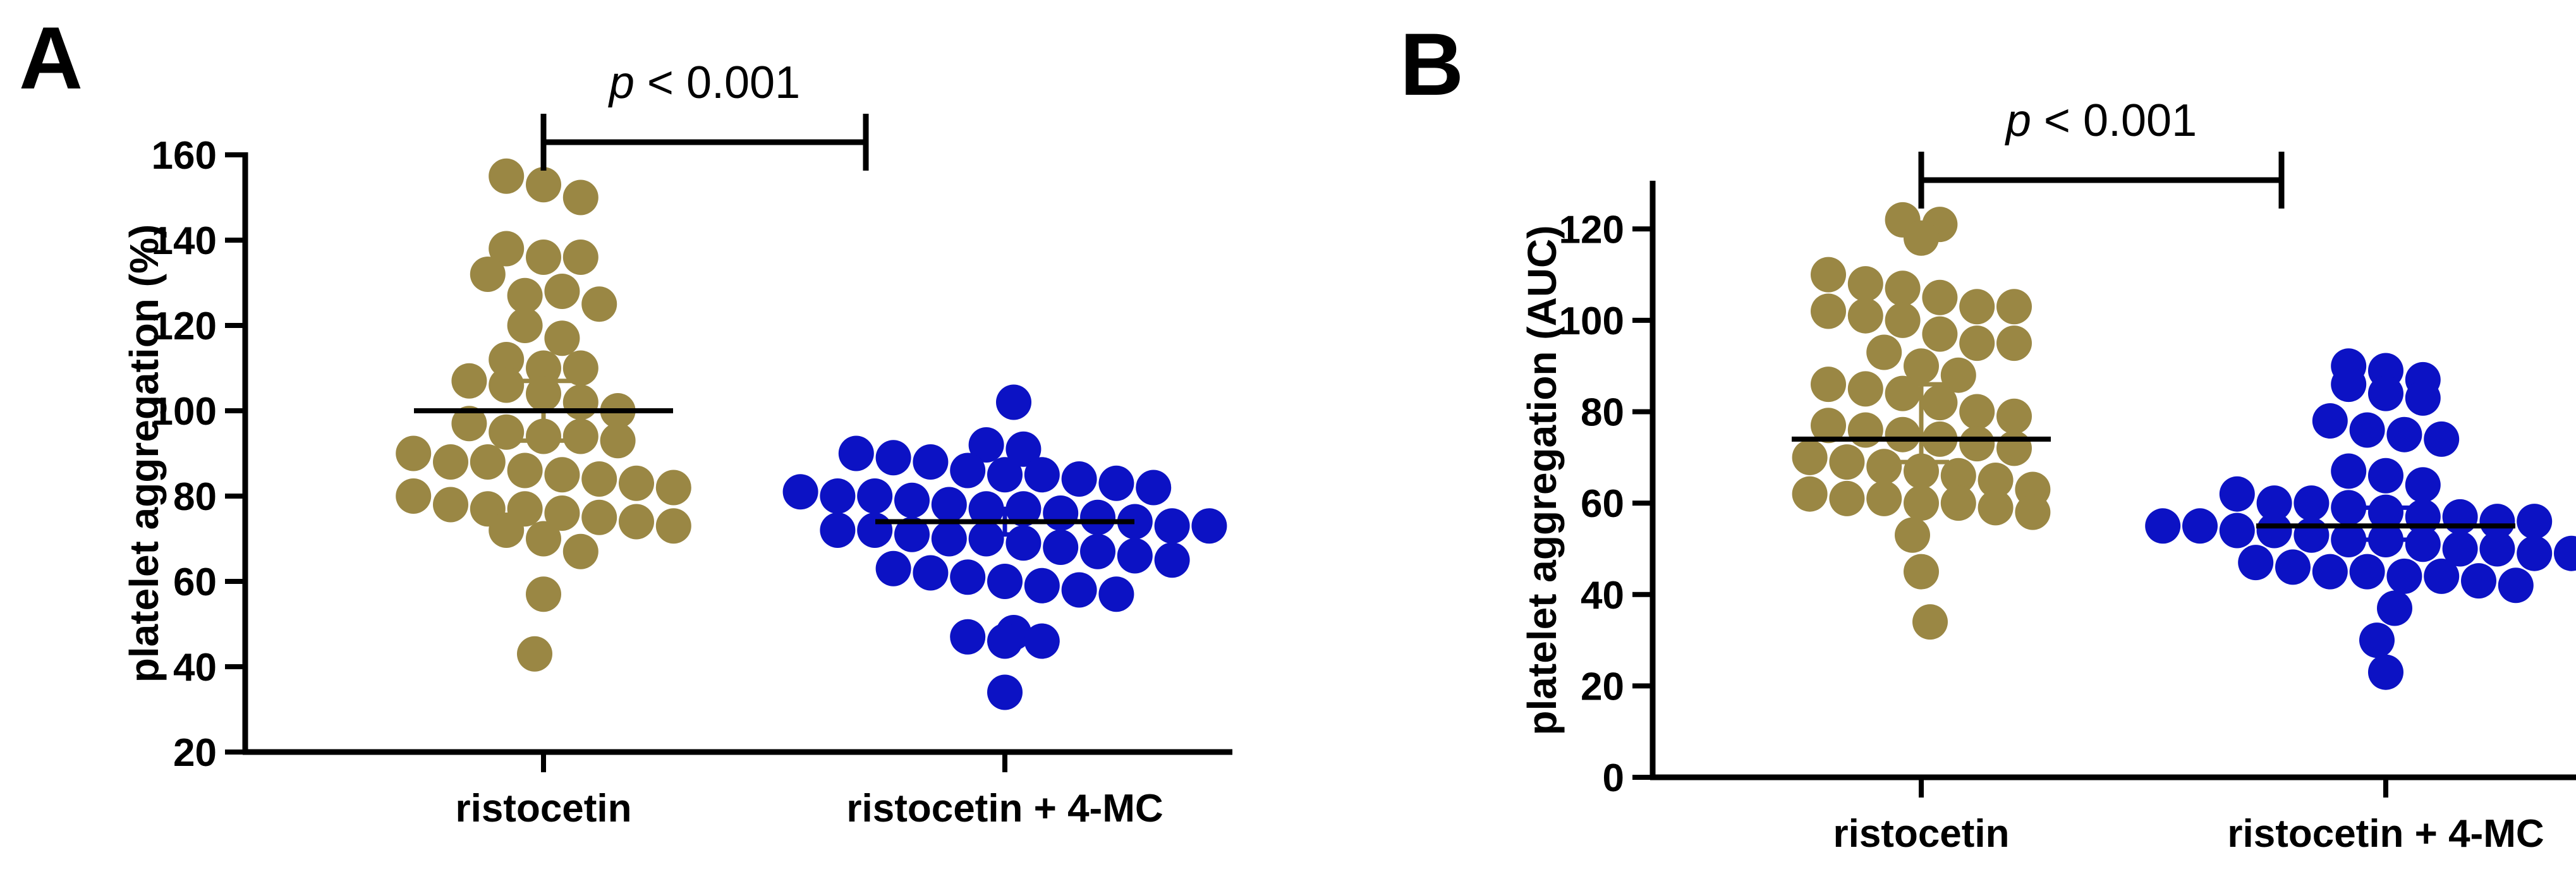 Image resolution: width=2576 pixels, height=886 pixels. I want to click on y-axis-title: platelet aggregation (%), so click(144, 454).